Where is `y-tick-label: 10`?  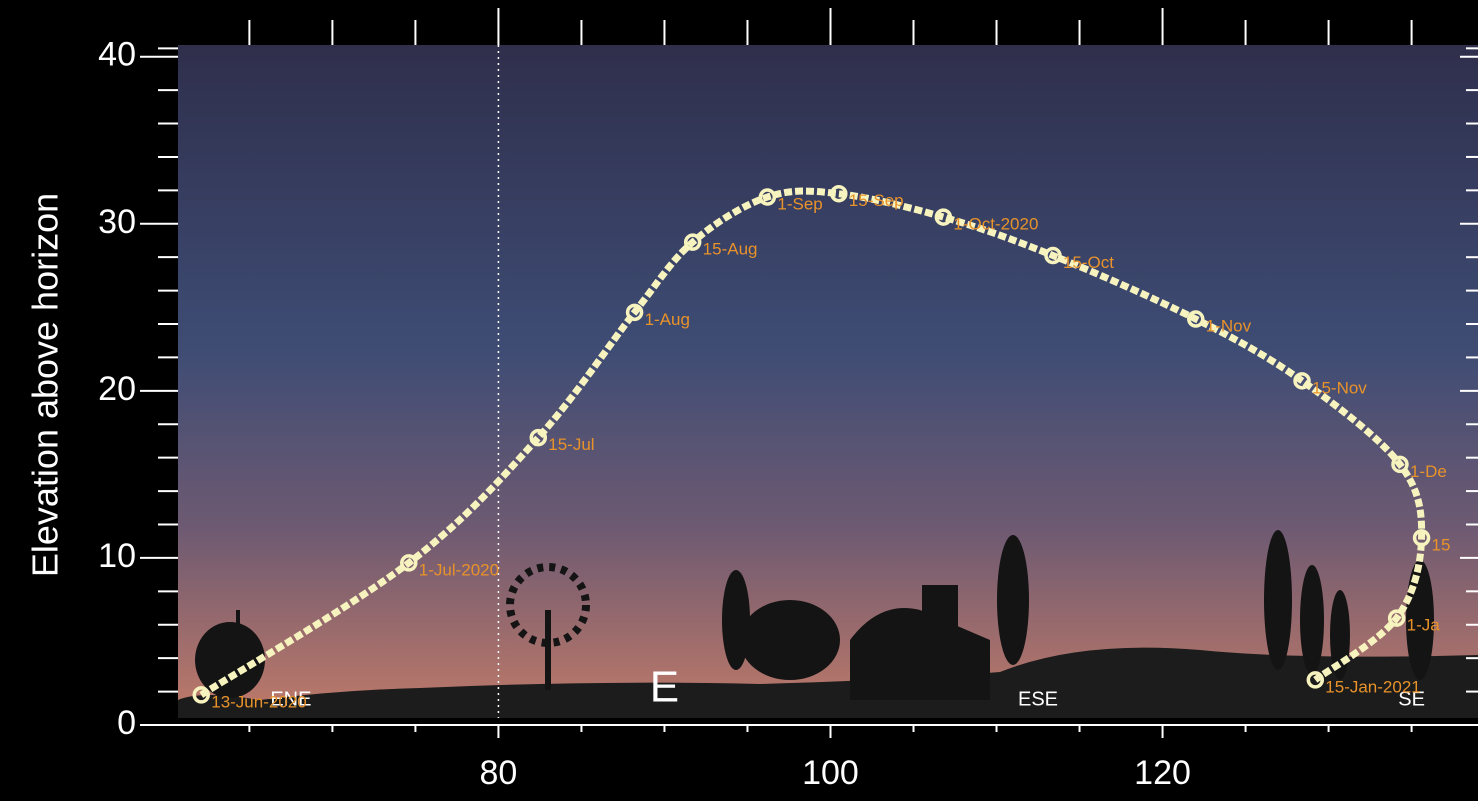 y-tick-label: 10 is located at coordinates (117, 556).